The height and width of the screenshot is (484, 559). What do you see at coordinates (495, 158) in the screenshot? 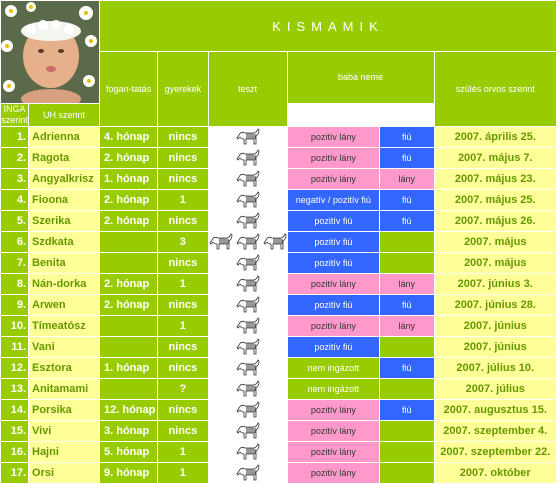
I see `szules-cell: 2007. május 7.` at bounding box center [495, 158].